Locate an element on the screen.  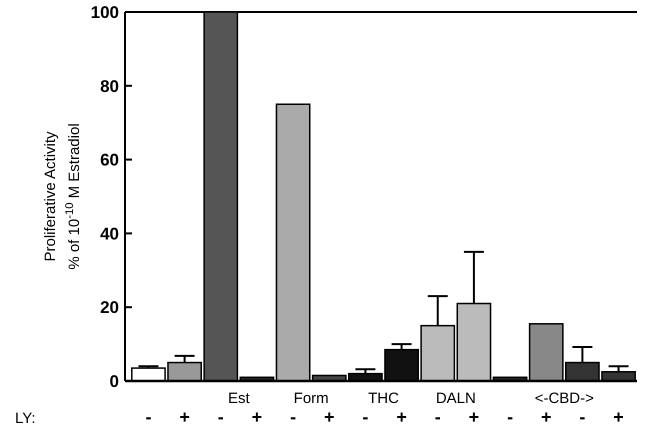
text: DALN is located at coordinates (456, 398).